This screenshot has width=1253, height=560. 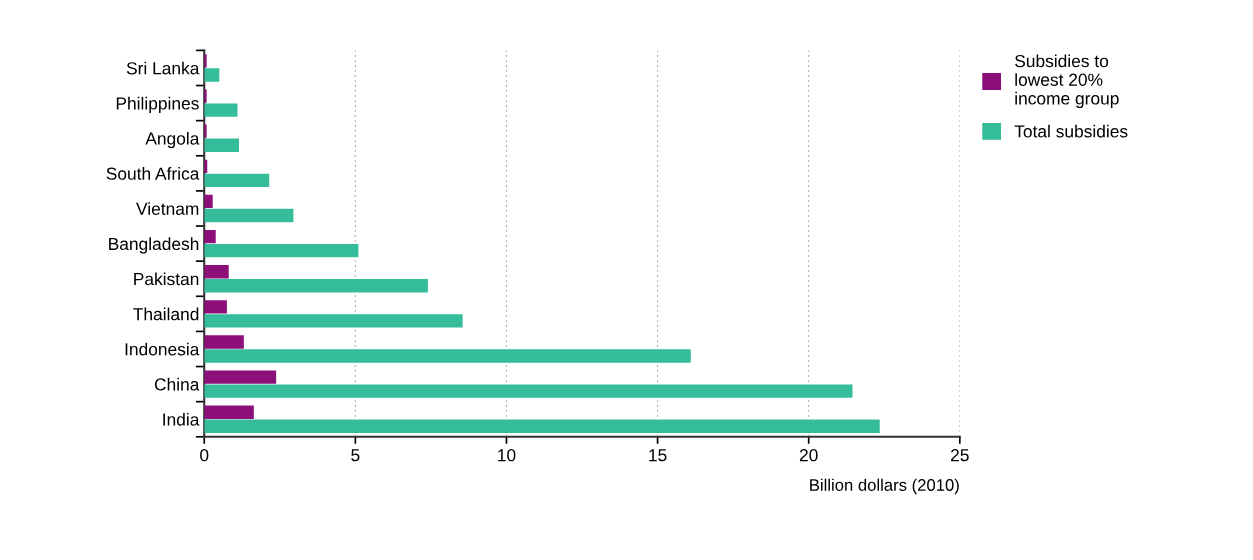 I want to click on x-tick-label: 15, so click(x=658, y=455).